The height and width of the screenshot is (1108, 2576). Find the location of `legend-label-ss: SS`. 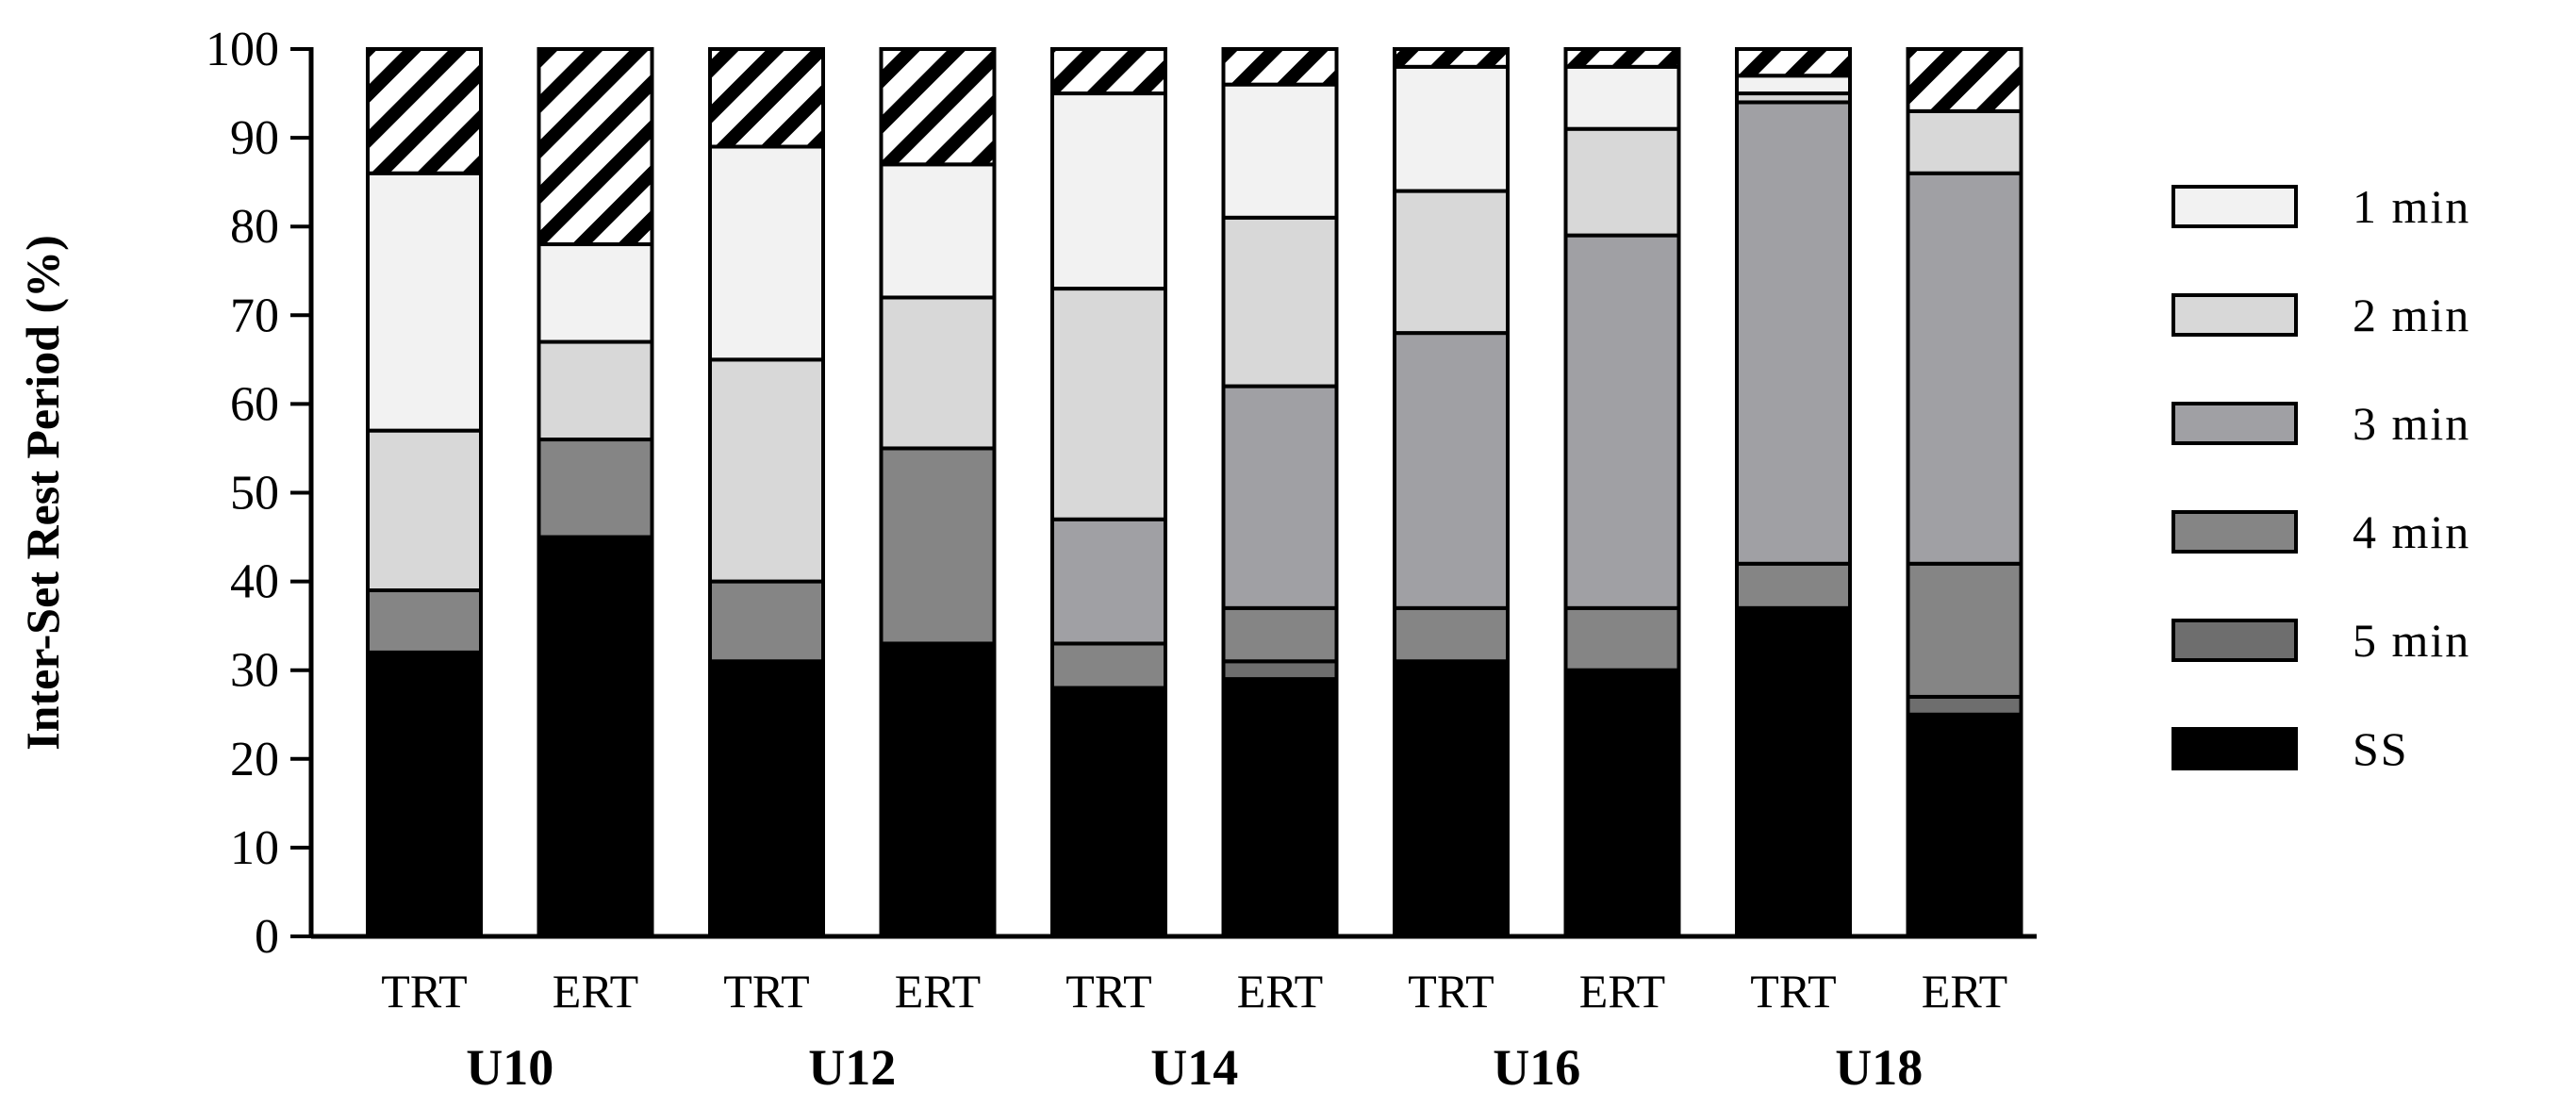

legend-label-ss: SS is located at coordinates (2381, 749).